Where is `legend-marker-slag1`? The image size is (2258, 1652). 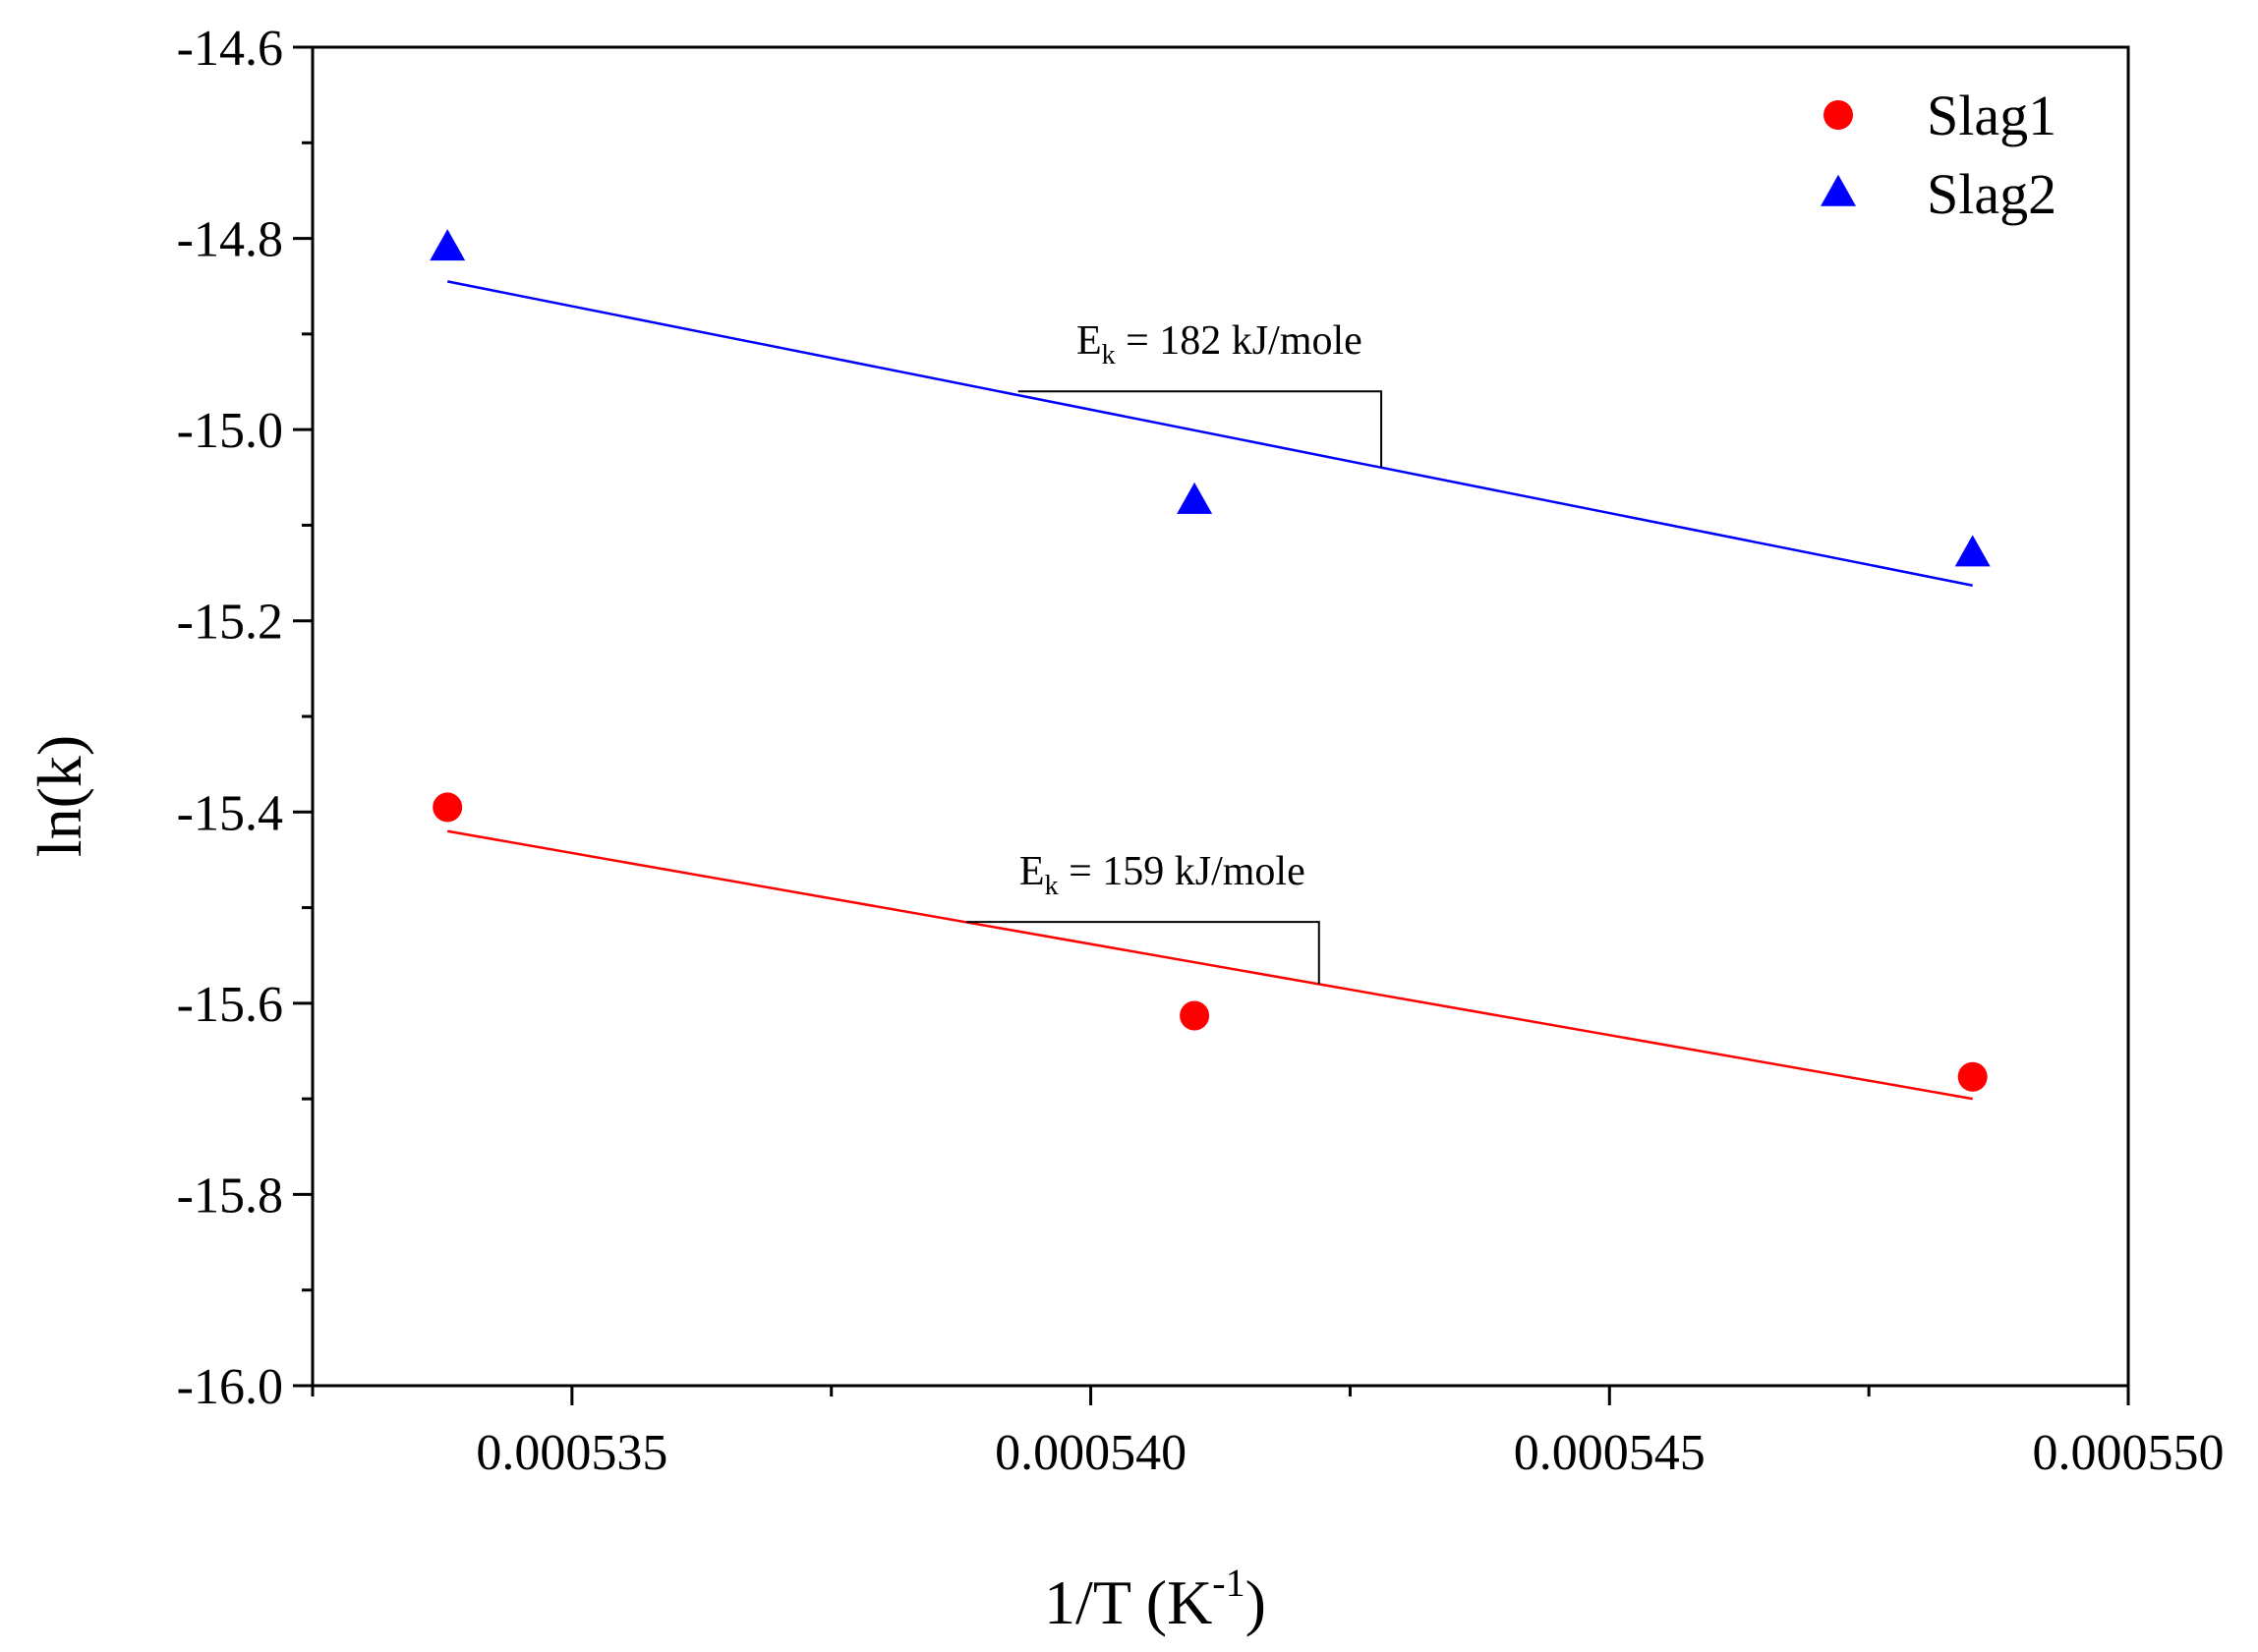 legend-marker-slag1 is located at coordinates (1838, 115).